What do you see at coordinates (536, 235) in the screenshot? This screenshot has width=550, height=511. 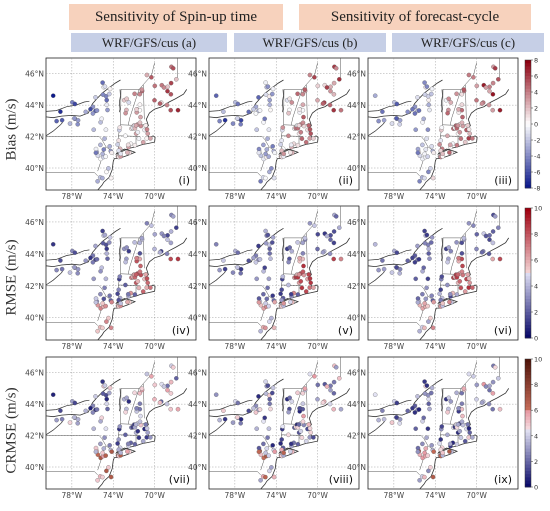 I see `colorbar-tick-label: 8` at bounding box center [536, 235].